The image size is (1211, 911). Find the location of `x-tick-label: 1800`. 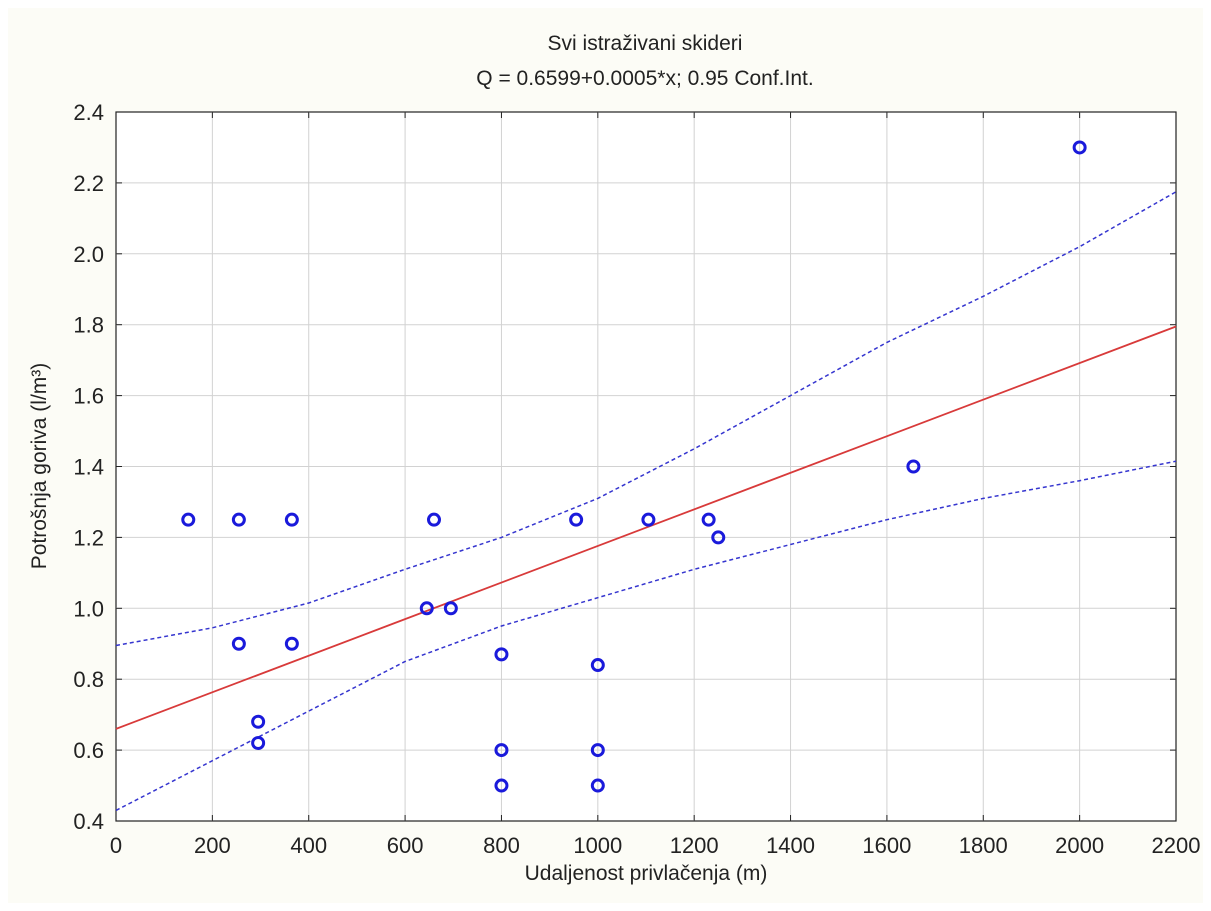

x-tick-label: 1800 is located at coordinates (983, 845).